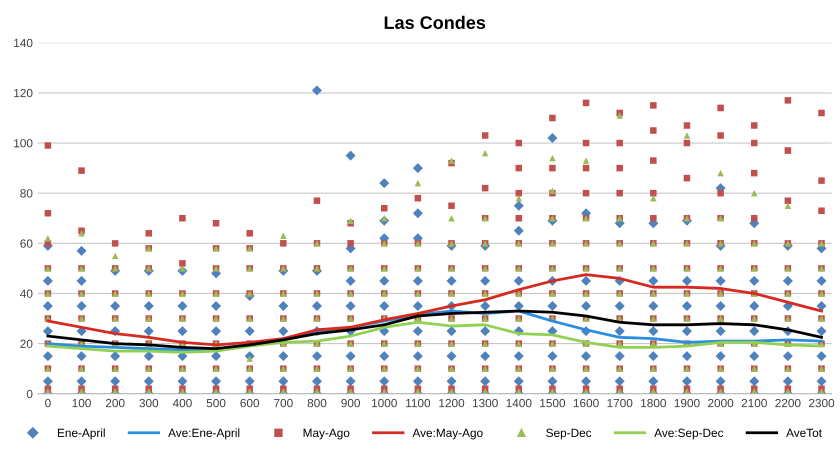  Describe the element at coordinates (216, 403) in the screenshot. I see `x-tick-label: 500` at that location.